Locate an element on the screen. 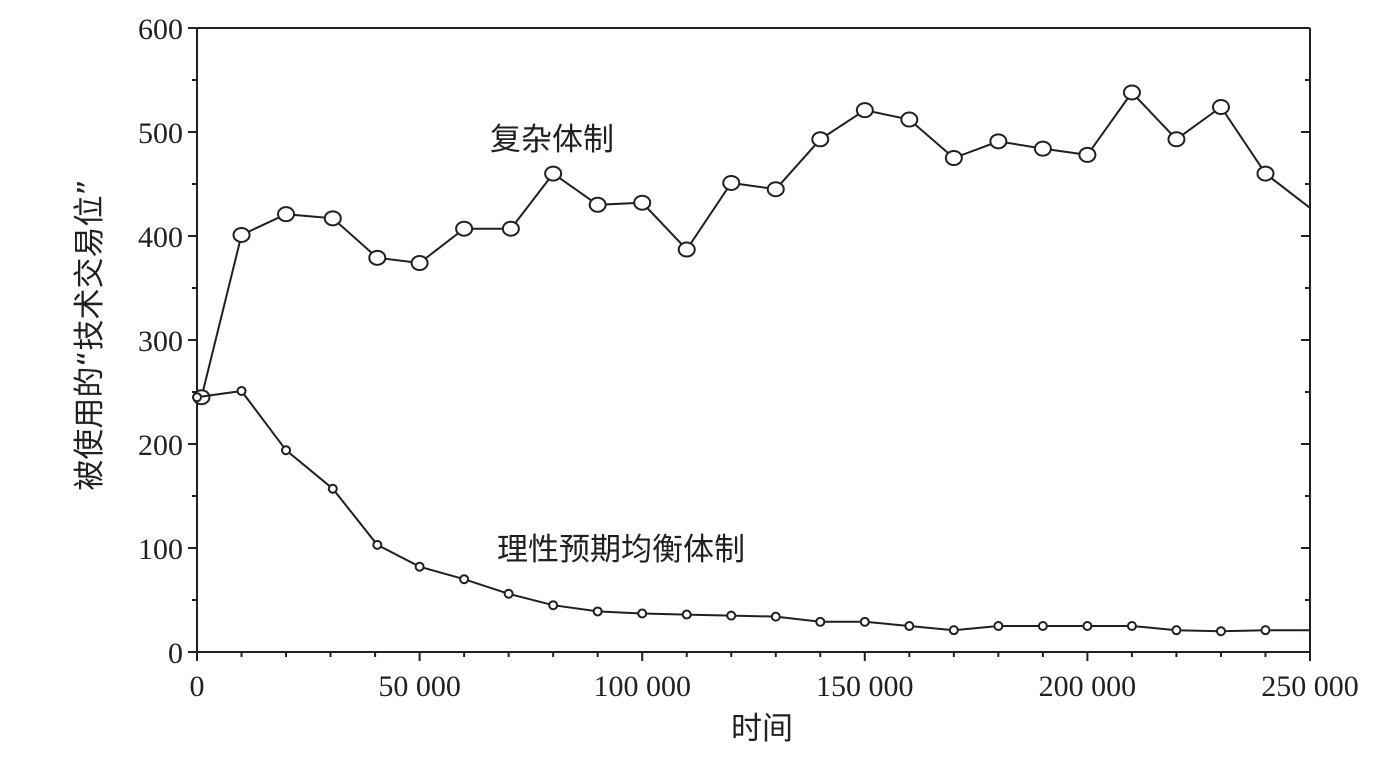 Image resolution: width=1379 pixels, height=761 pixels. series-label-complex: 复杂体制 is located at coordinates (552, 140).